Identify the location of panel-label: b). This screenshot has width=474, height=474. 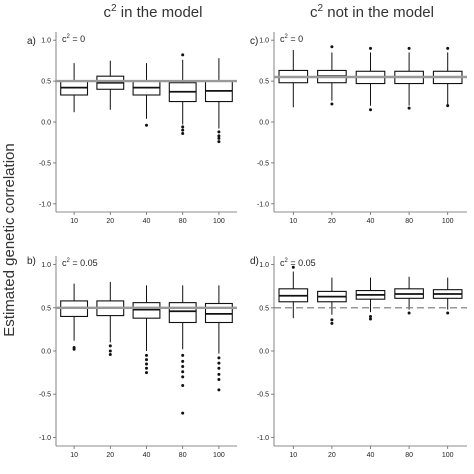
(31, 261).